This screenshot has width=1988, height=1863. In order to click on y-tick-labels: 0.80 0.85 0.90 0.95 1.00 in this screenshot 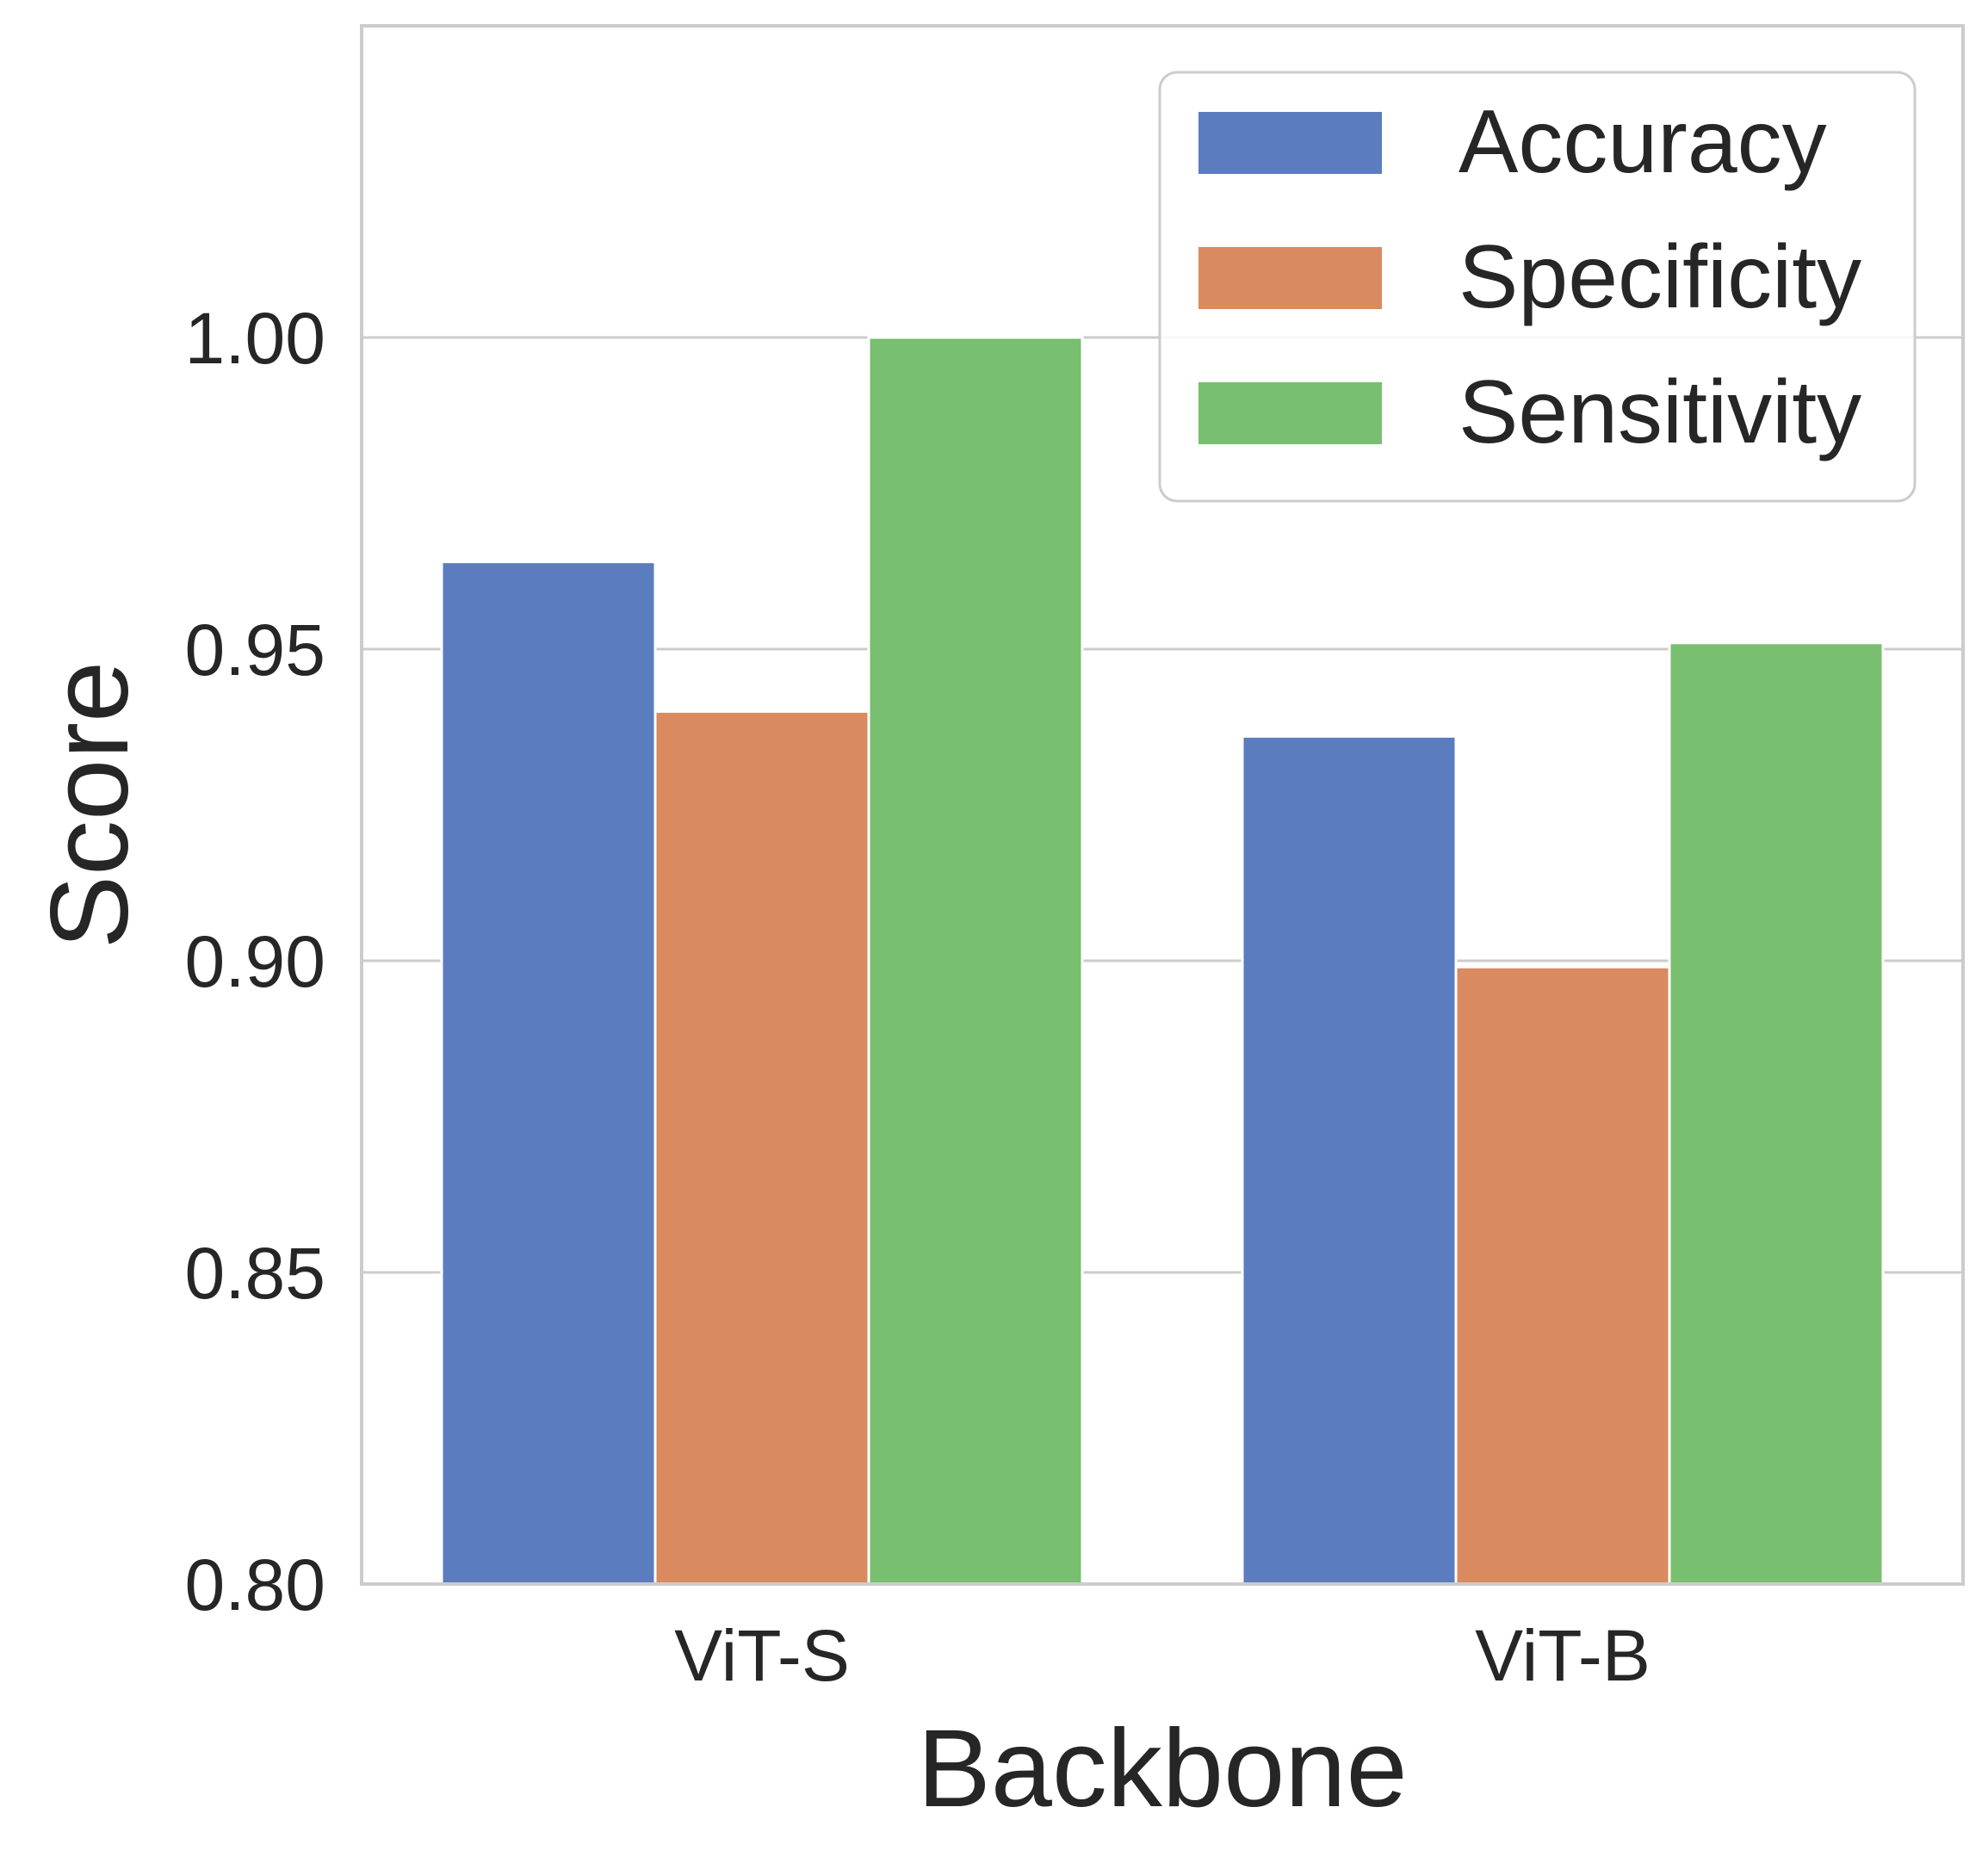, I will do `click(256, 961)`.